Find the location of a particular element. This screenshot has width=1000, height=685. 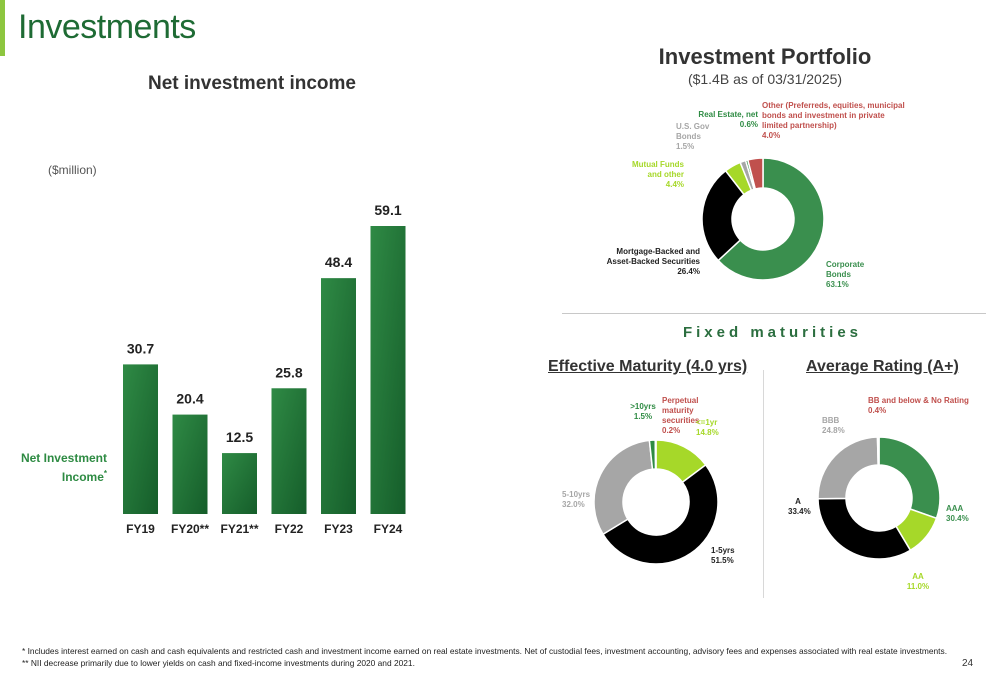

portfolio-label-corporate-name: Corporate Bonds is located at coordinates (845, 269).